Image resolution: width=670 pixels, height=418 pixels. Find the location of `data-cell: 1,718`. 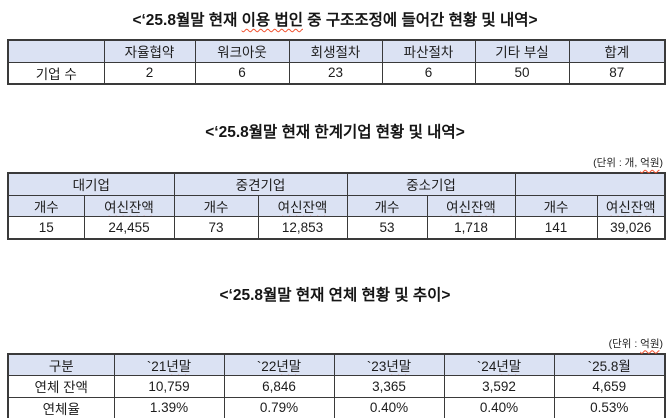

data-cell: 1,718 is located at coordinates (471, 227).